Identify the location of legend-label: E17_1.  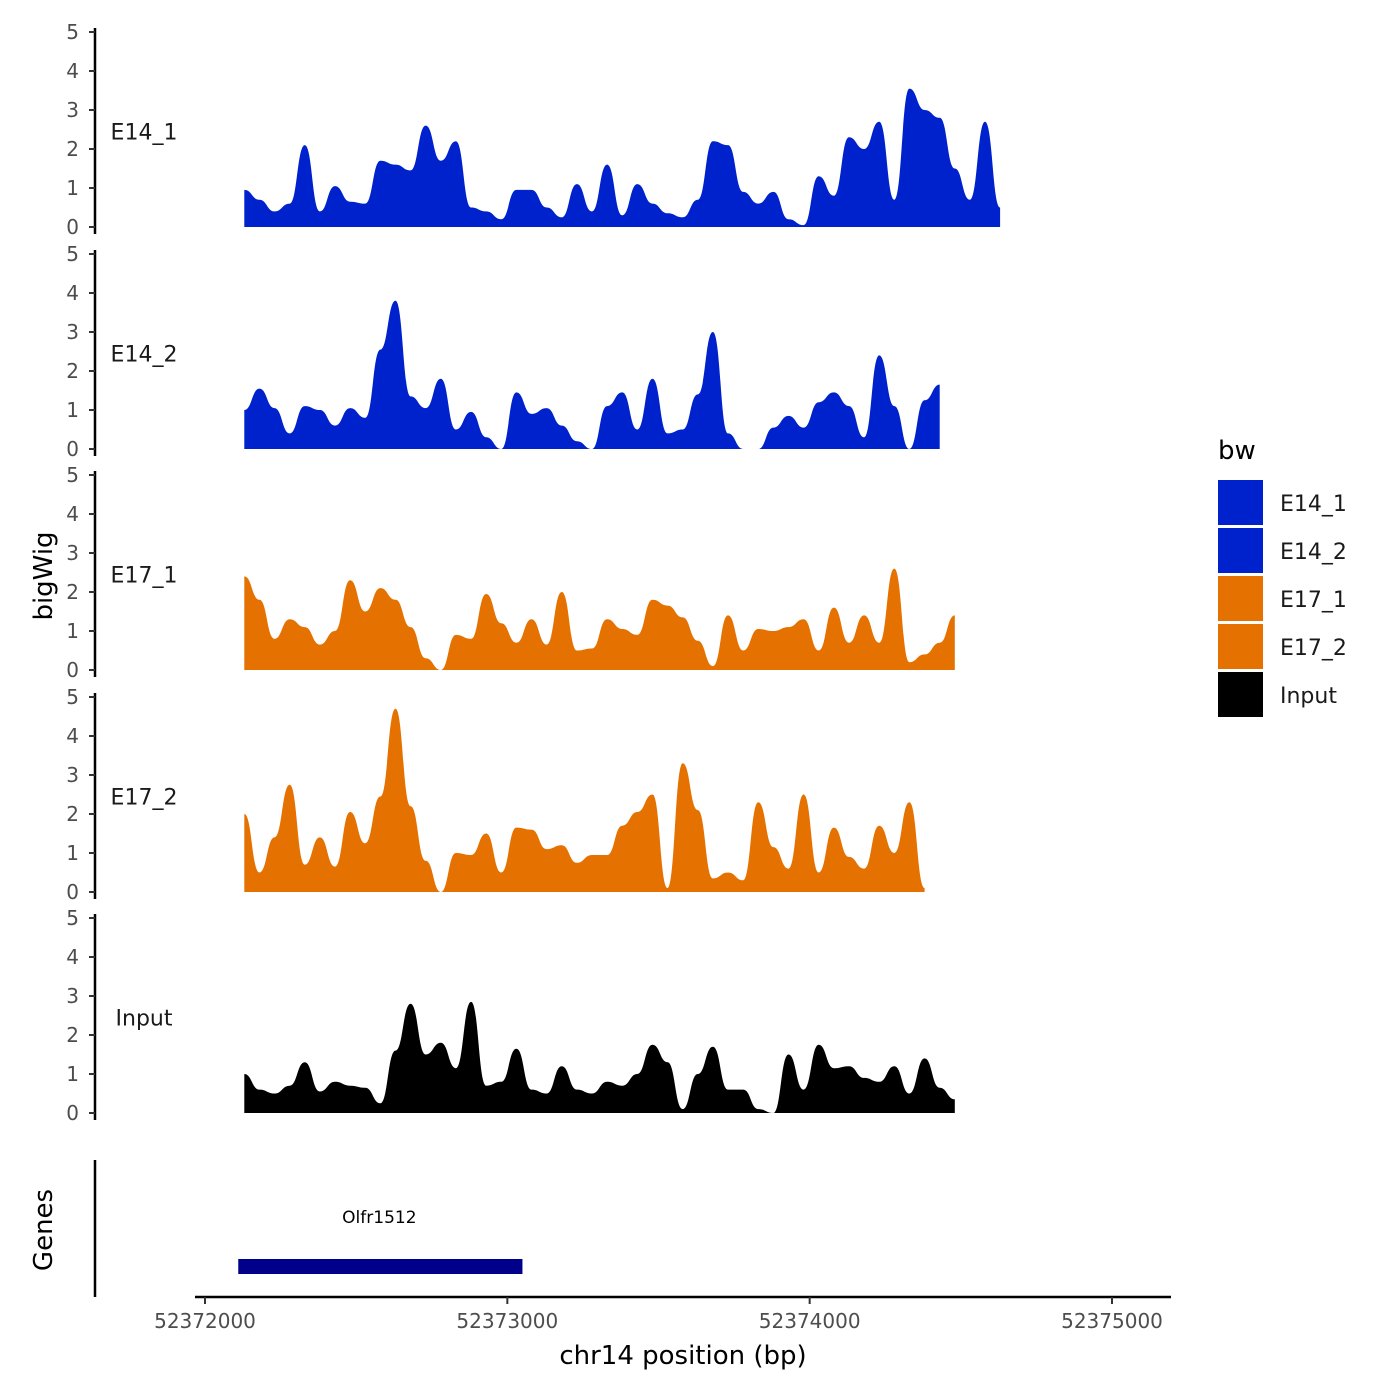
(1313, 600).